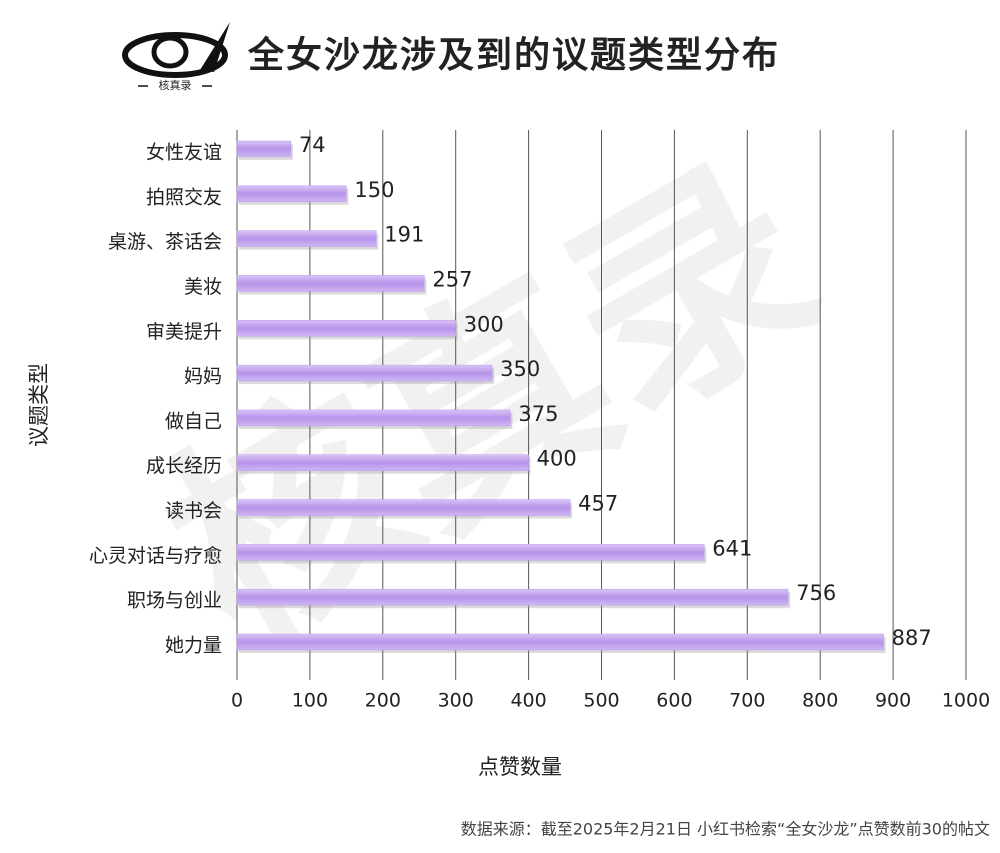 This screenshot has width=1000, height=853. I want to click on value-label: 191, so click(404, 235).